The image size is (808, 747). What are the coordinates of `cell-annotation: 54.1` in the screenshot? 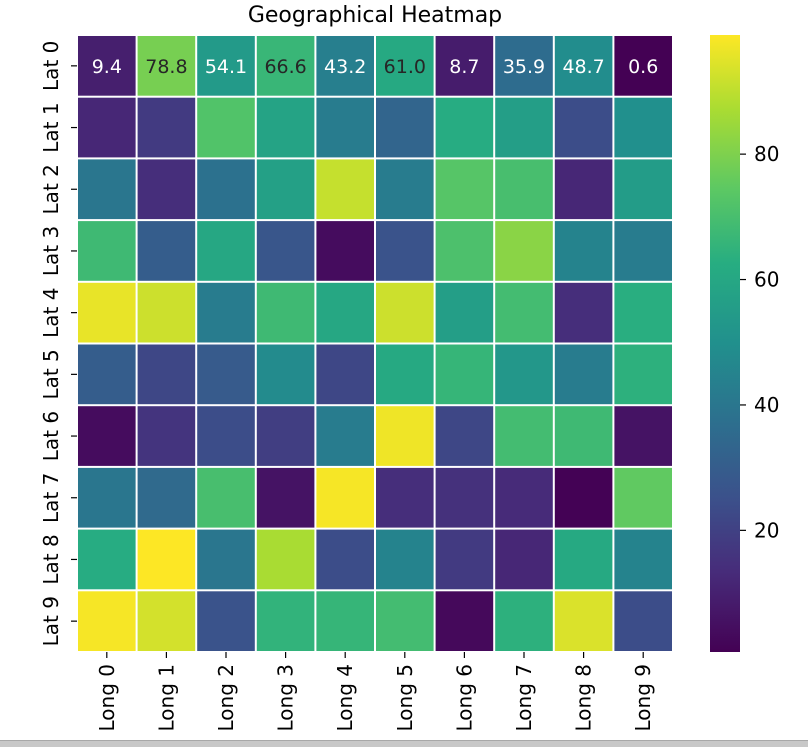 It's located at (226, 67).